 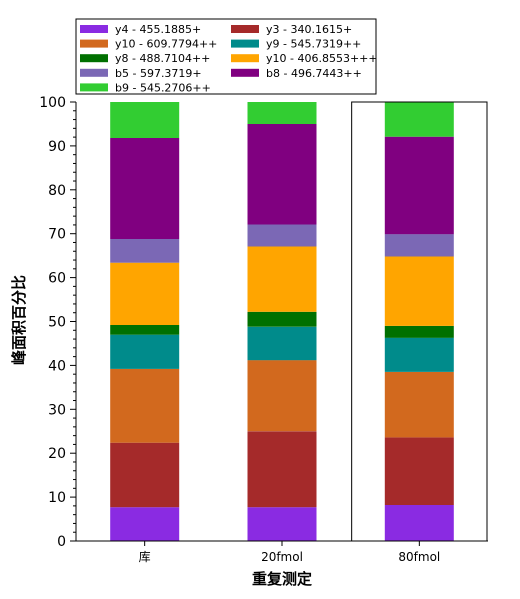 What do you see at coordinates (313, 44) in the screenshot?
I see `legend-entry-label: y9 - 545.7319++` at bounding box center [313, 44].